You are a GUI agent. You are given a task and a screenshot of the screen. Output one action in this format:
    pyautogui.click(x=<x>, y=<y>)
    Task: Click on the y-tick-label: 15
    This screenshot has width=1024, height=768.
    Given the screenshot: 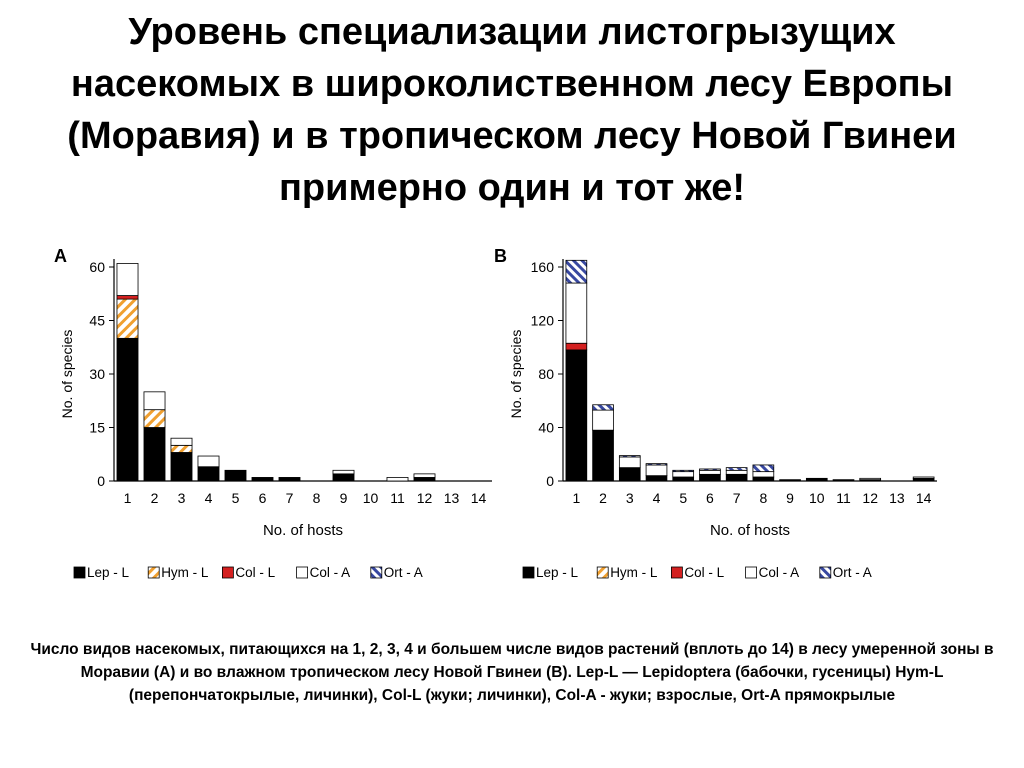 What is the action you would take?
    pyautogui.click(x=97, y=428)
    